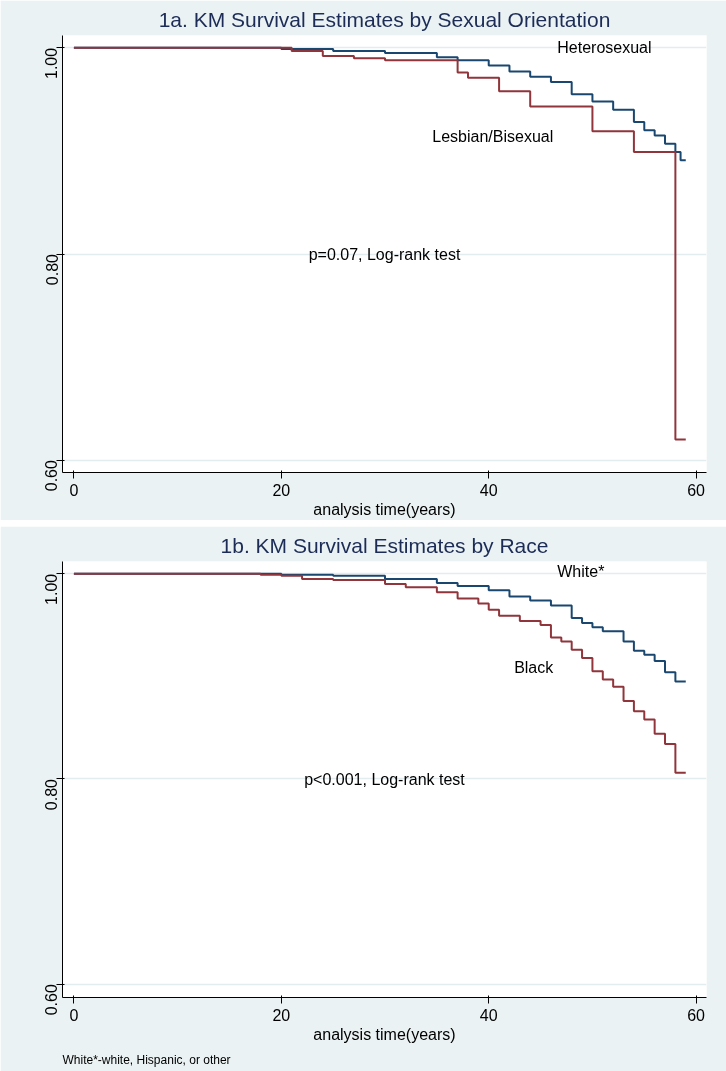 This screenshot has width=726, height=1071. What do you see at coordinates (534, 667) in the screenshot?
I see `series-label: Black` at bounding box center [534, 667].